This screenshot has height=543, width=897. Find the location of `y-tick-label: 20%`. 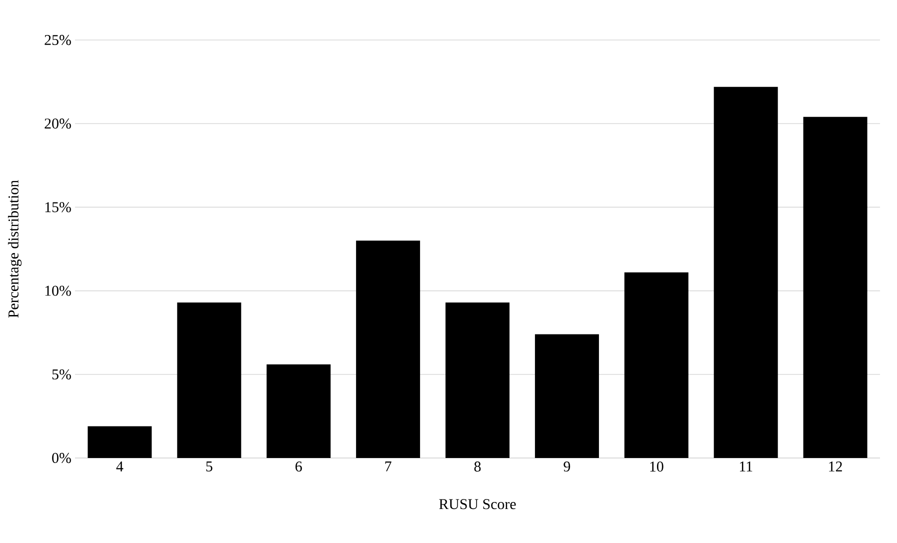

y-tick-label: 20% is located at coordinates (57, 123).